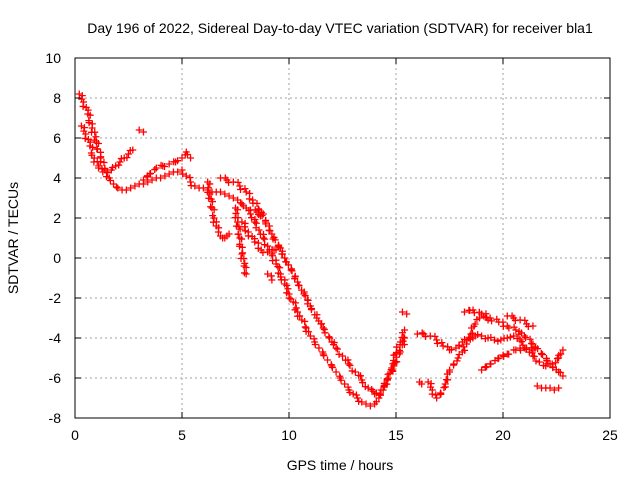  Describe the element at coordinates (182, 435) in the screenshot. I see `x-tick-label: 5` at that location.